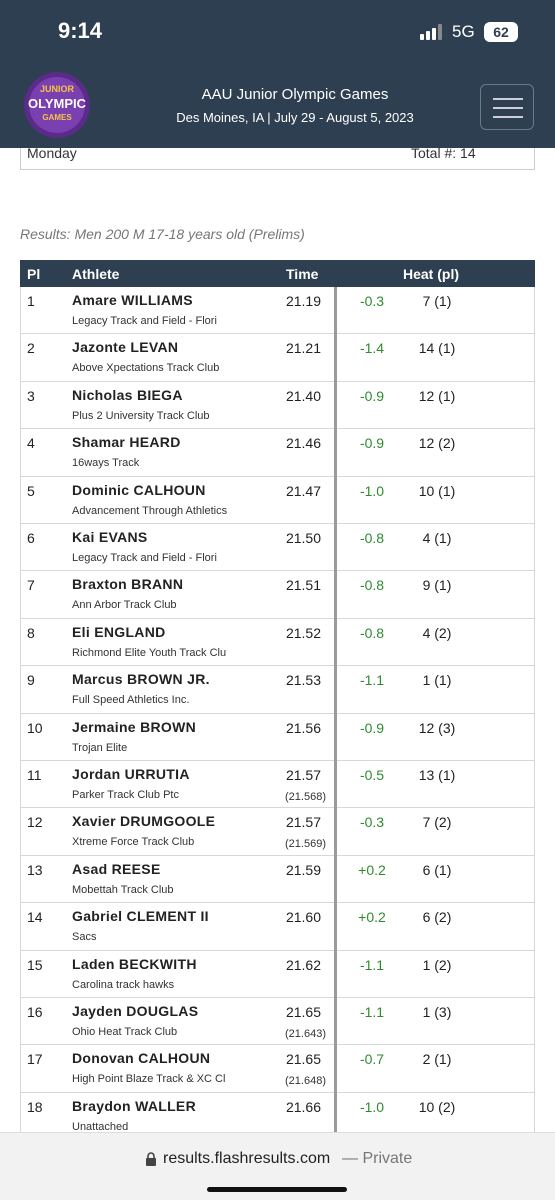 The width and height of the screenshot is (555, 1200). What do you see at coordinates (31, 443) in the screenshot?
I see `place: 4` at bounding box center [31, 443].